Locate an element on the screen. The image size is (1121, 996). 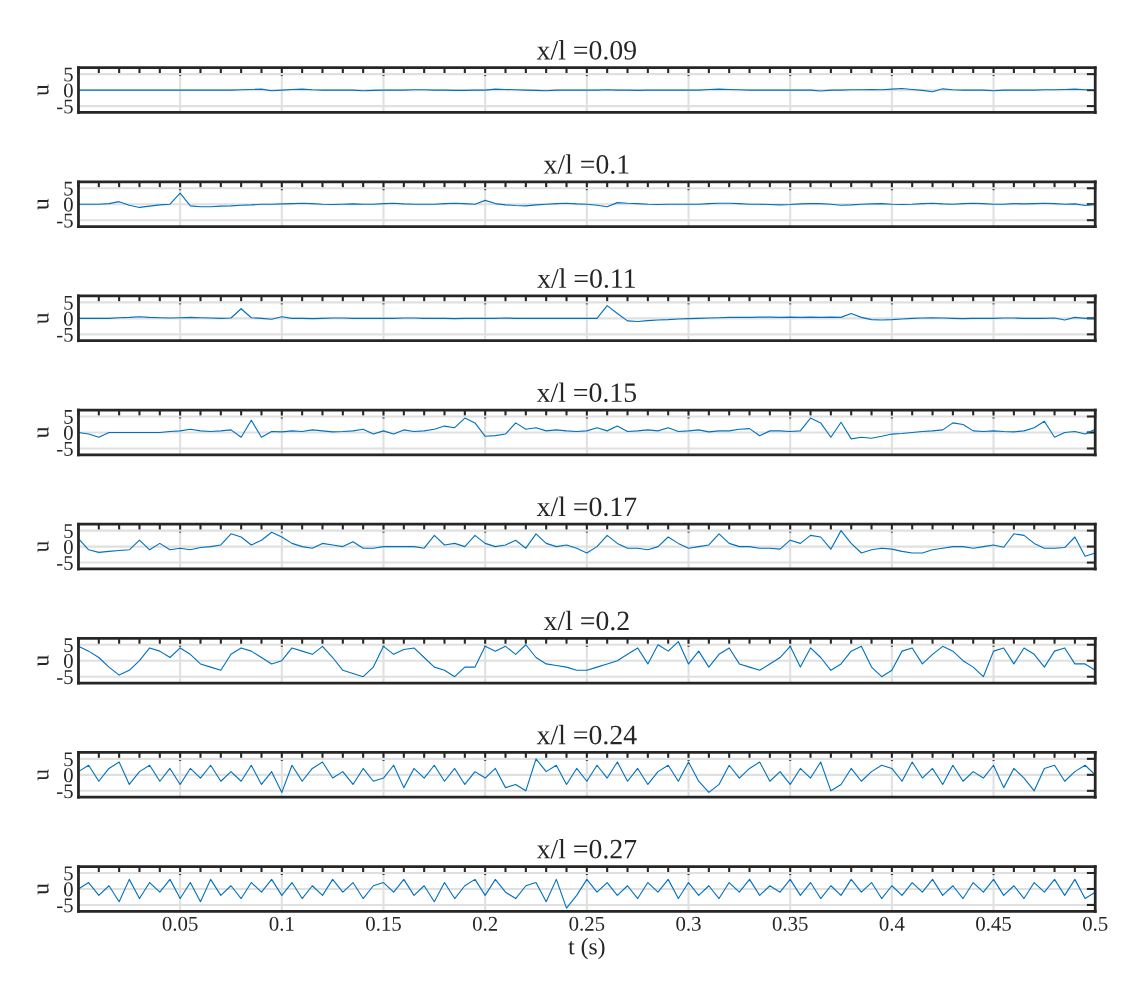
x-tick-label: 0.2 is located at coordinates (485, 923).